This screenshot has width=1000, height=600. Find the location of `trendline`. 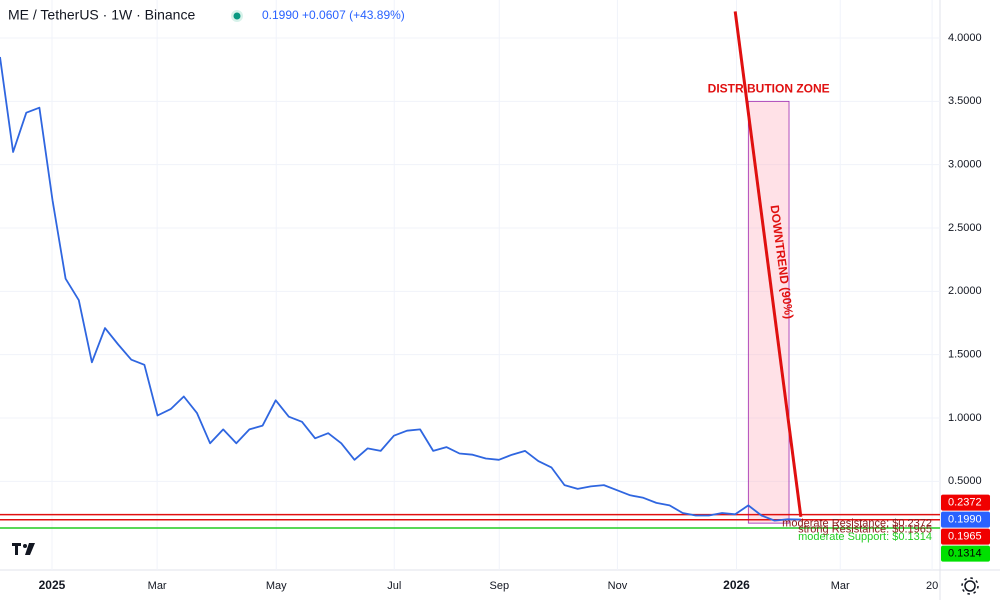

trendline is located at coordinates (768, 264).